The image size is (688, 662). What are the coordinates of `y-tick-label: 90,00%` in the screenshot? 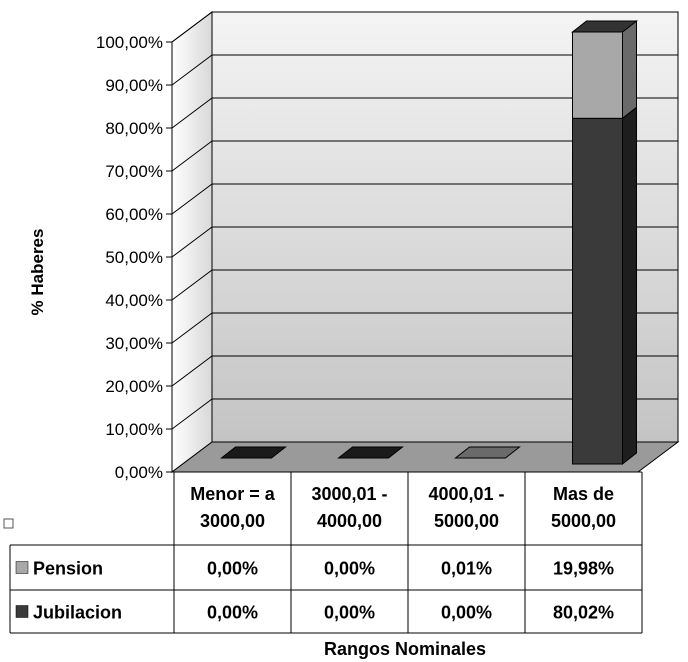 It's located at (134, 85).